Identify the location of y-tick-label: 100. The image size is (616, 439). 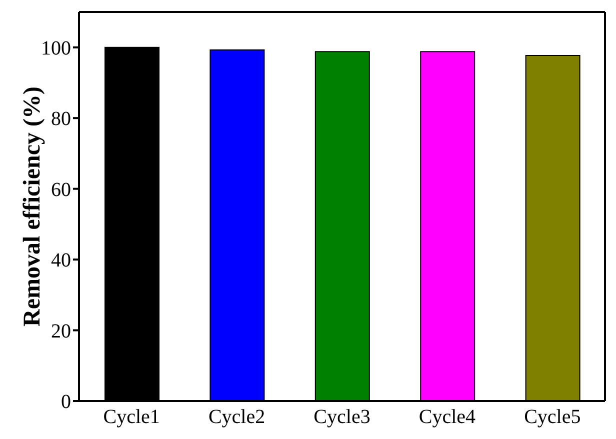
(56, 48).